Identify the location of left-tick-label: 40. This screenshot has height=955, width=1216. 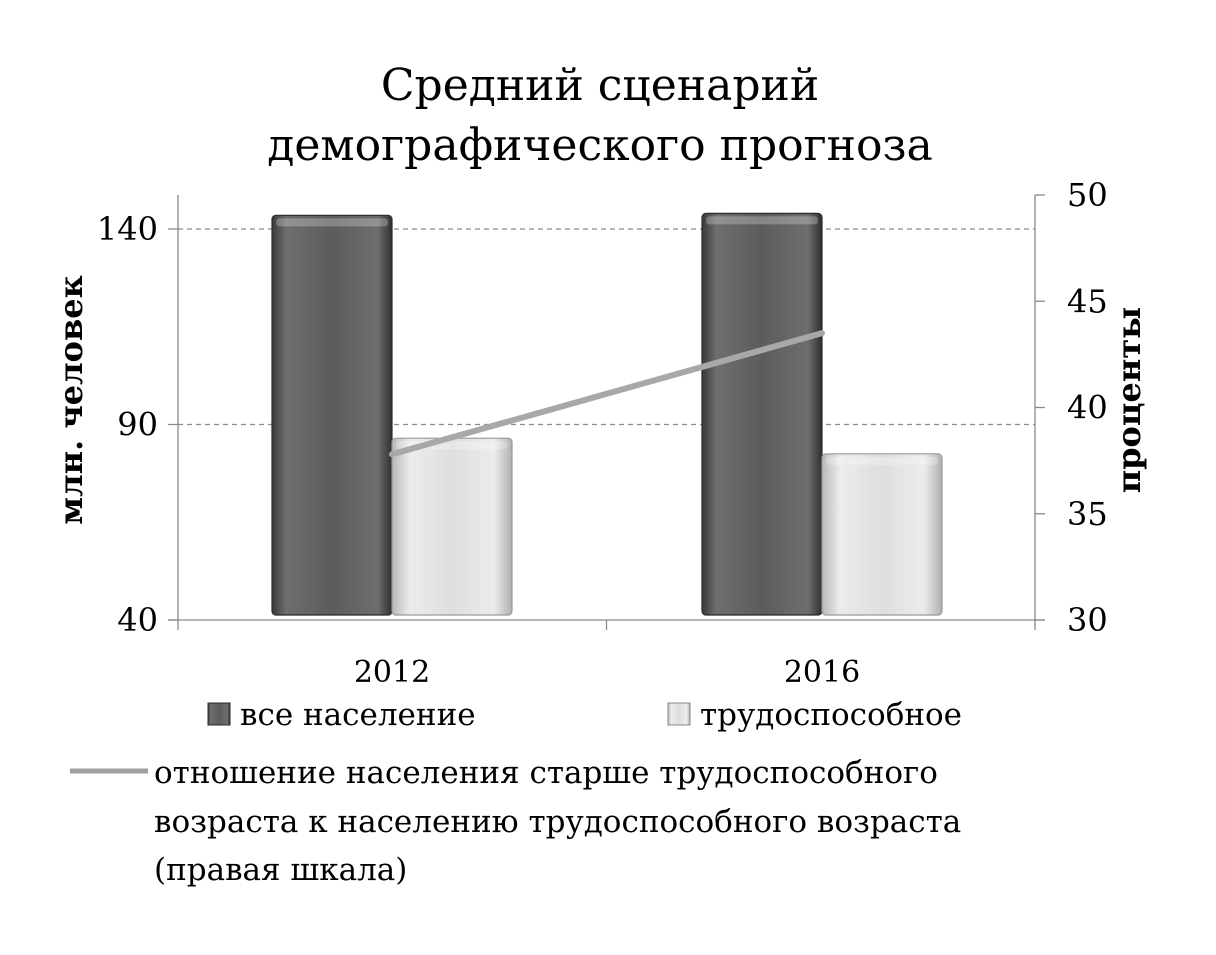
(137, 620).